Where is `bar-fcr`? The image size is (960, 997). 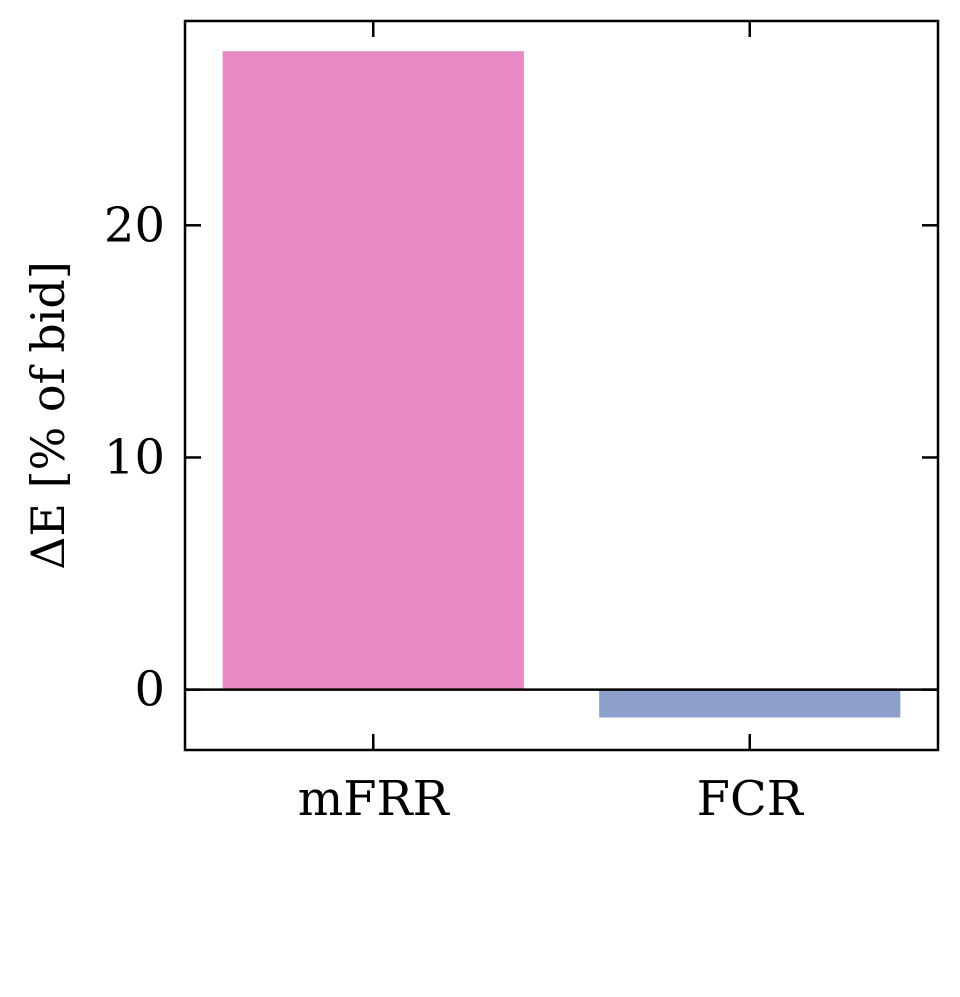
bar-fcr is located at coordinates (750, 703).